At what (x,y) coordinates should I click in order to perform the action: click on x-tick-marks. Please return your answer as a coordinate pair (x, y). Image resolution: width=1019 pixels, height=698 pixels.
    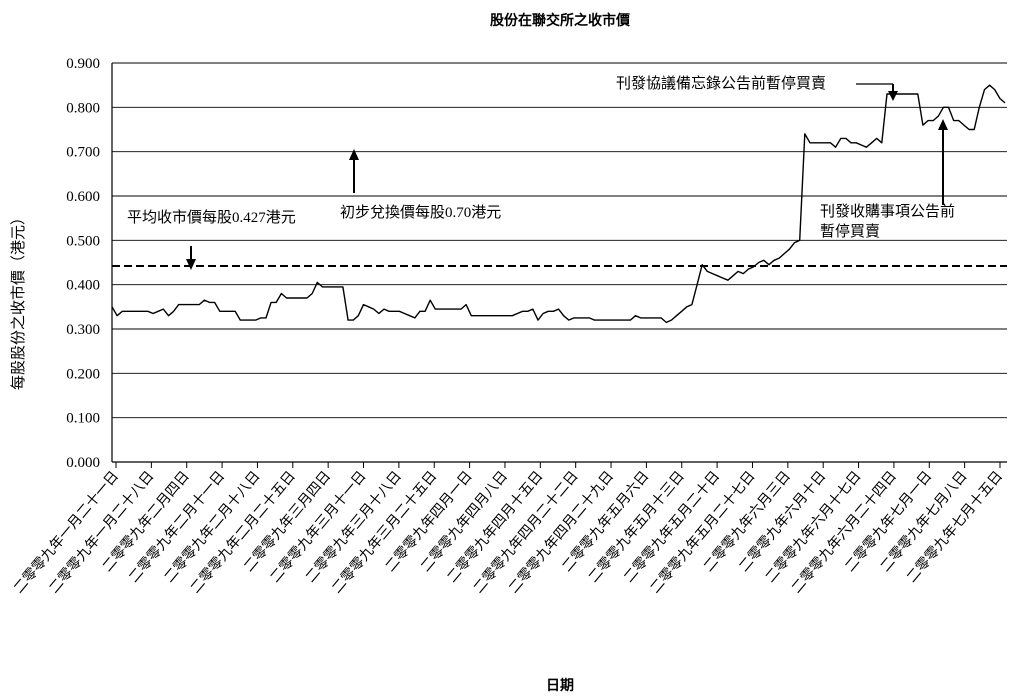
    Looking at the image, I should click on (558, 465).